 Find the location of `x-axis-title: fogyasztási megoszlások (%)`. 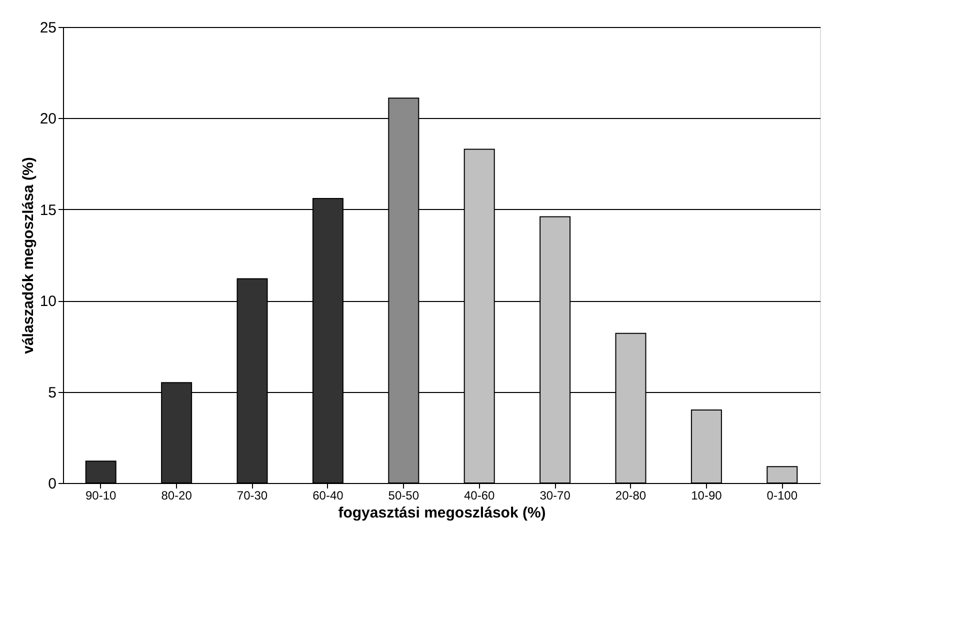

x-axis-title: fogyasztási megoszlások (%) is located at coordinates (442, 513).